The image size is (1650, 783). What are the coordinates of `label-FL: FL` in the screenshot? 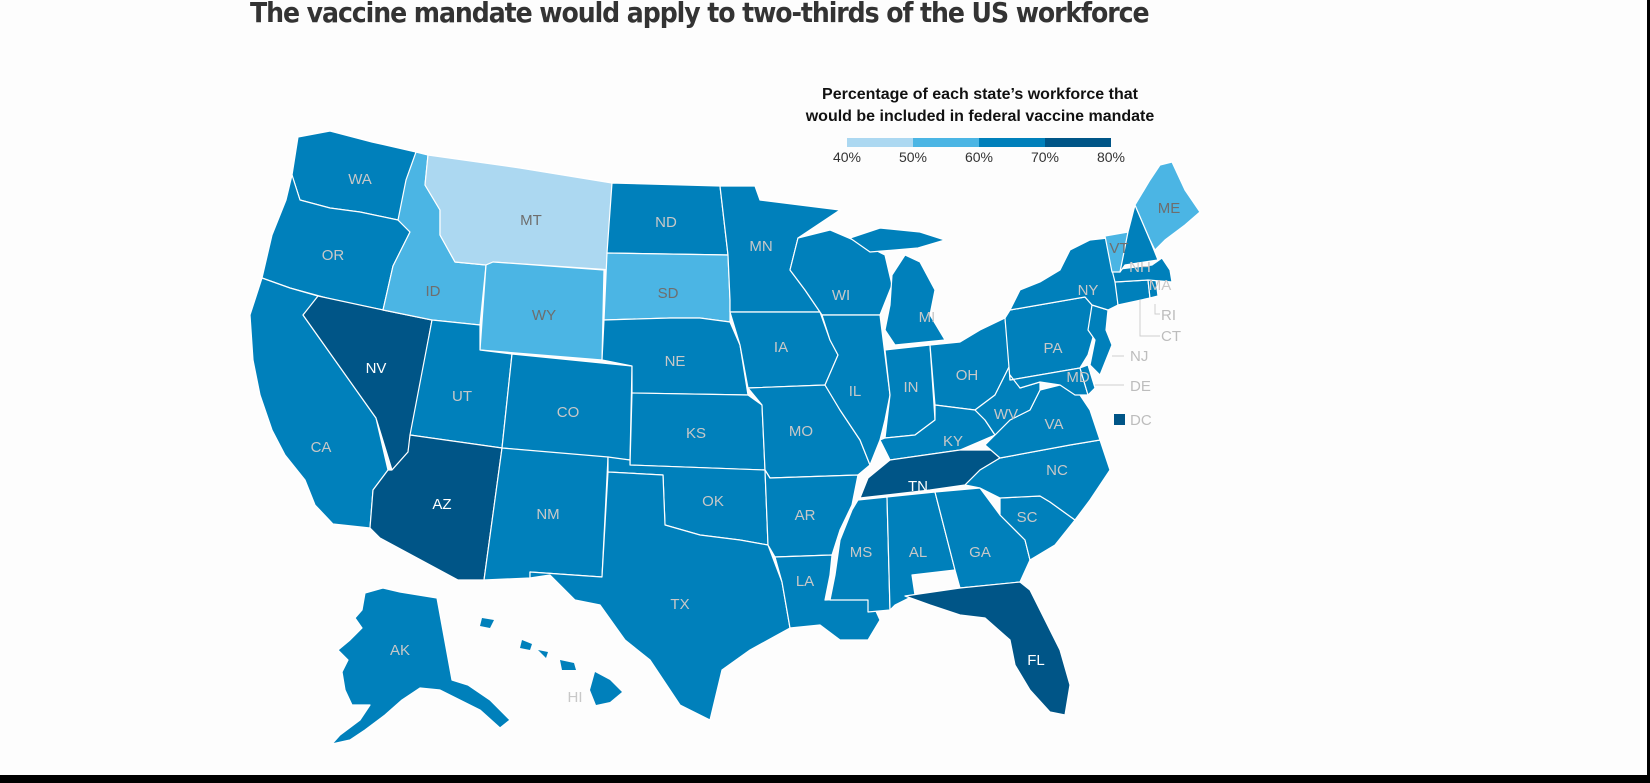 It's located at (1036, 660).